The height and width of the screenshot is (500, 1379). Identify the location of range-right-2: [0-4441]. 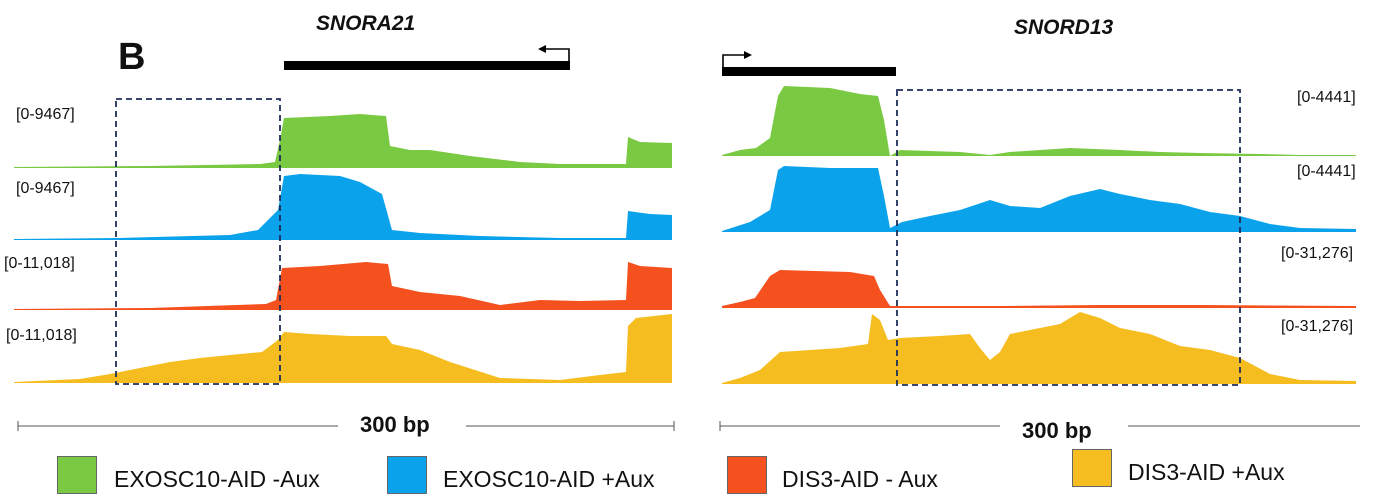
(1326, 171).